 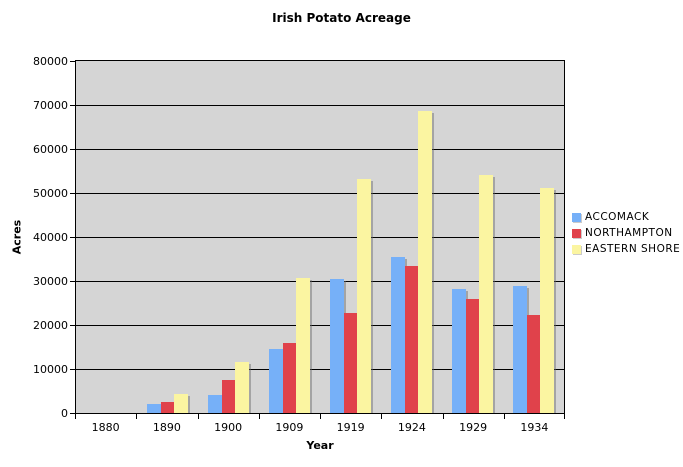 I want to click on x-tick-label: 1924, so click(x=411, y=427).